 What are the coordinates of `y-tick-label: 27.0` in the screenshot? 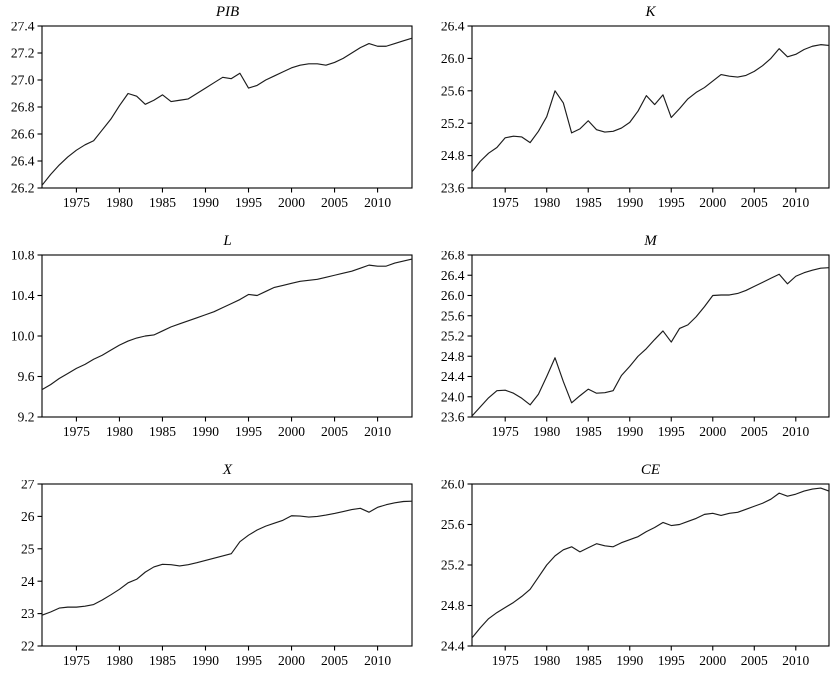 It's located at (23, 80).